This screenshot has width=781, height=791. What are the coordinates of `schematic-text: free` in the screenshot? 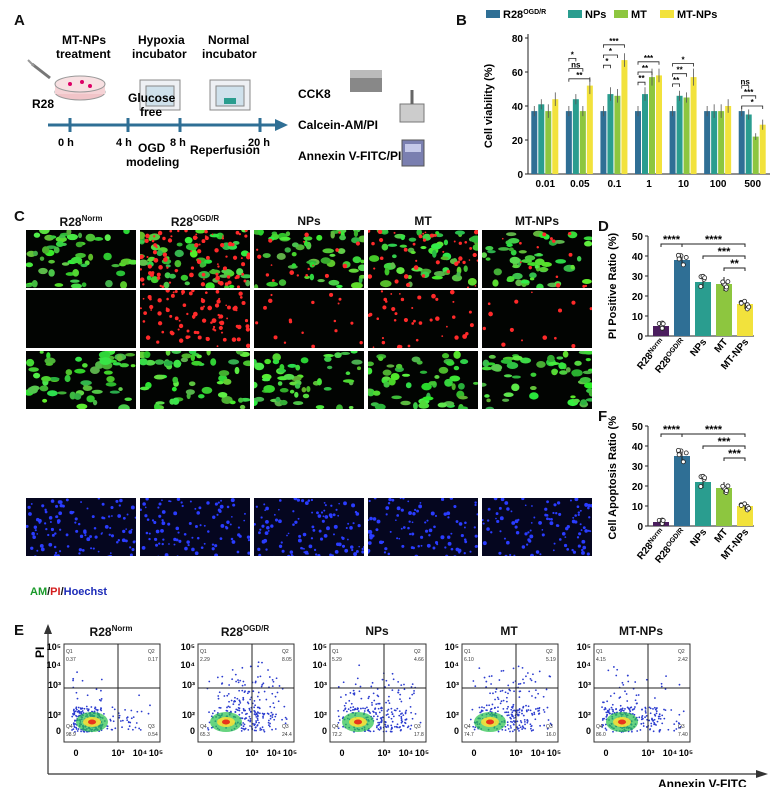 It's located at (151, 112).